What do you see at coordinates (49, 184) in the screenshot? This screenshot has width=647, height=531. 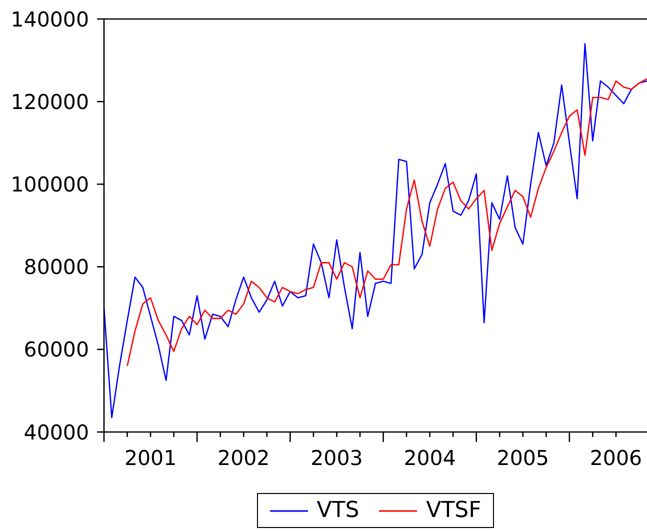 I see `y-tick-label: 100000` at bounding box center [49, 184].